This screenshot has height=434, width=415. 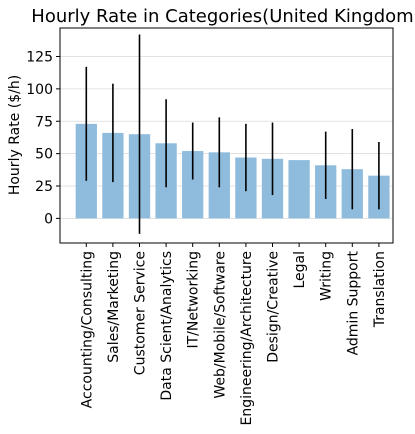 I want to click on y-axis-ticks: 0 25 50 75 100 125, so click(x=43, y=138).